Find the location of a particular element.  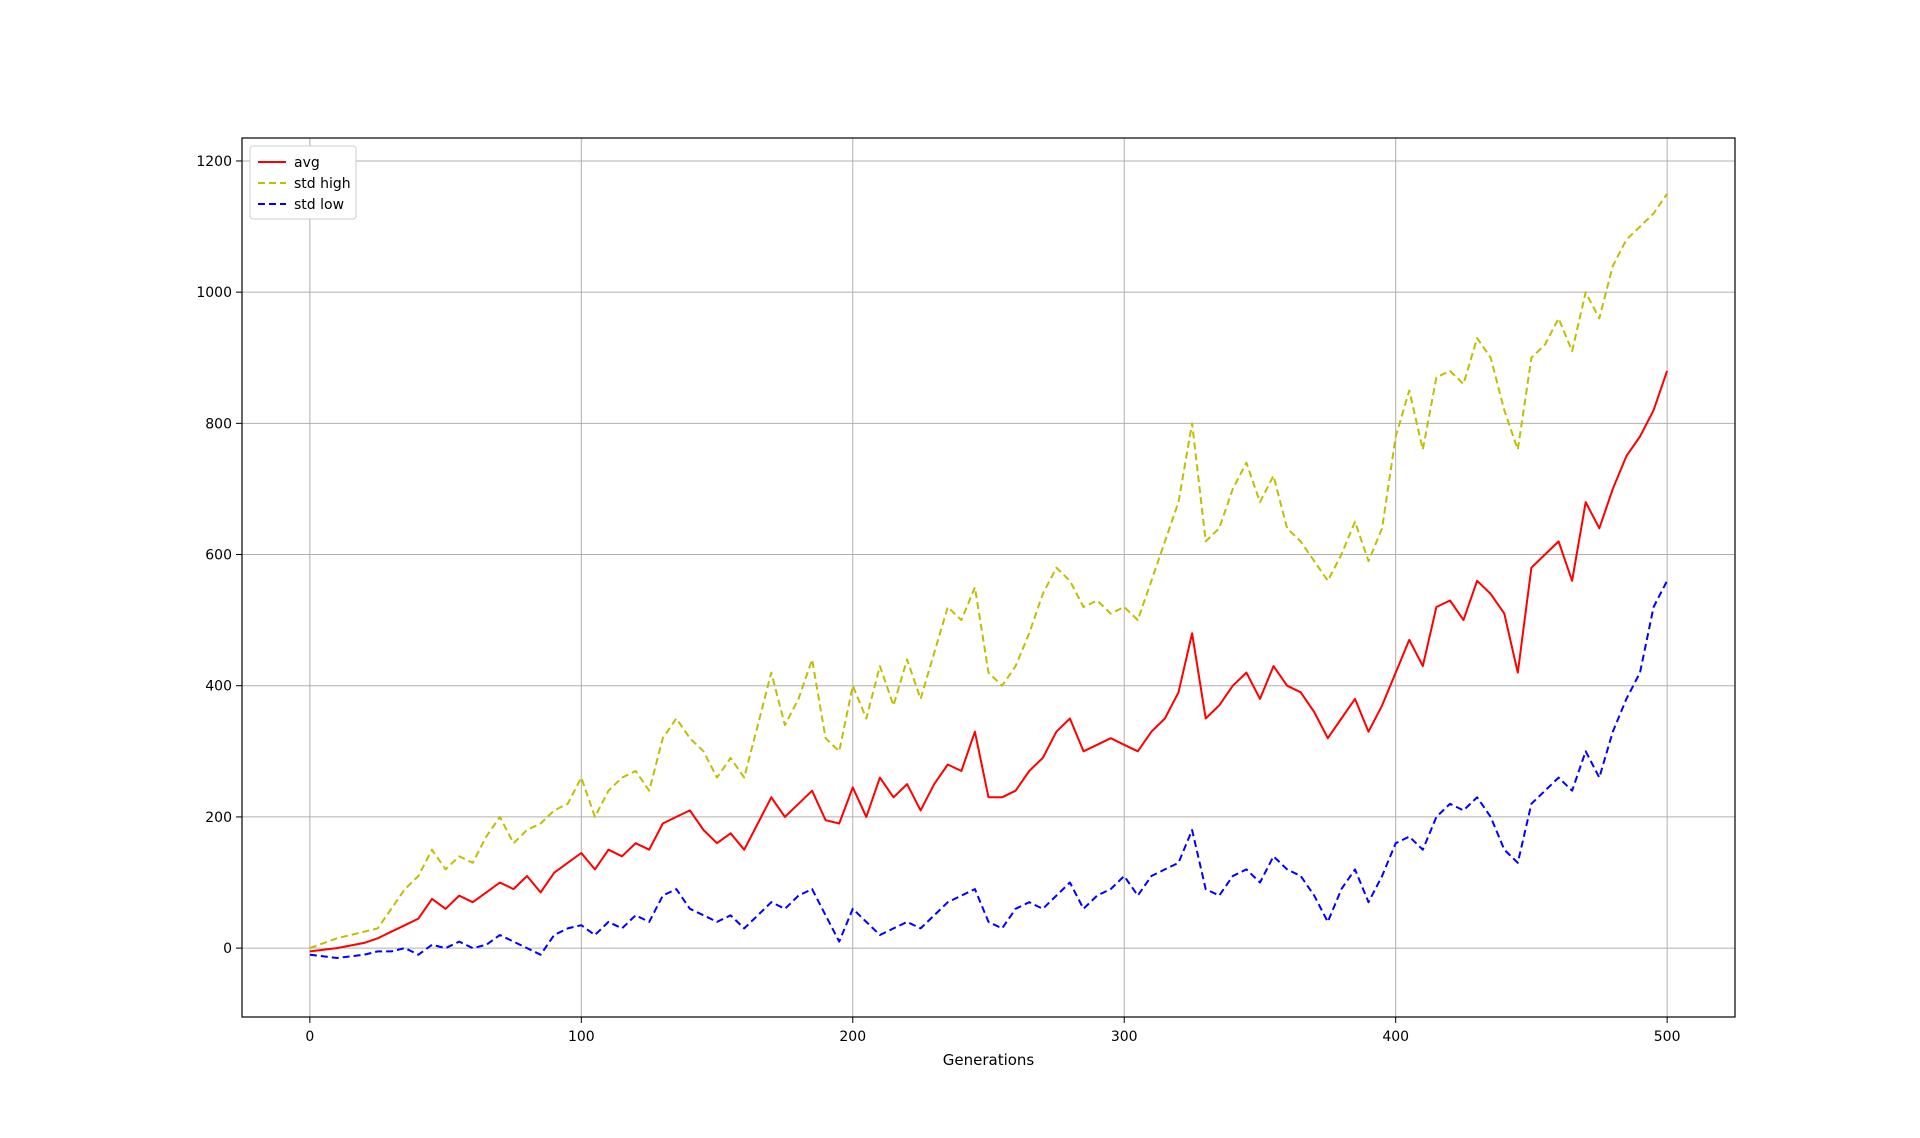

y-tick-label: 1200 is located at coordinates (214, 162).